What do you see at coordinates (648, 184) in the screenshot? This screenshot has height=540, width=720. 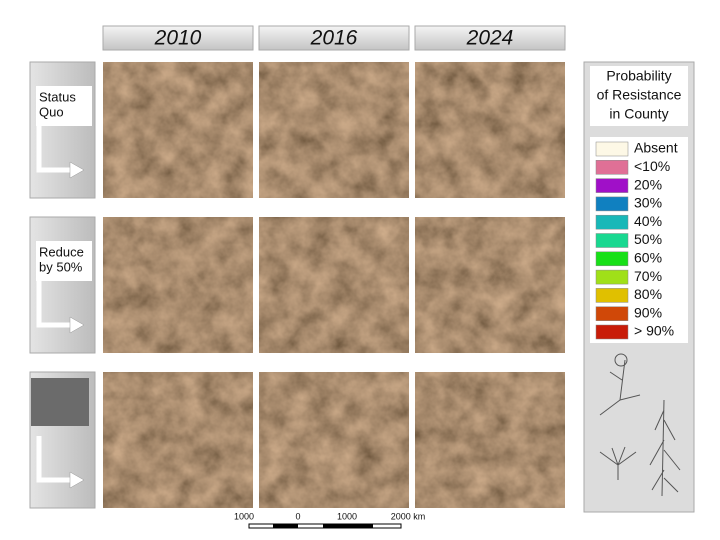 I see `legend-label: 20%` at bounding box center [648, 184].